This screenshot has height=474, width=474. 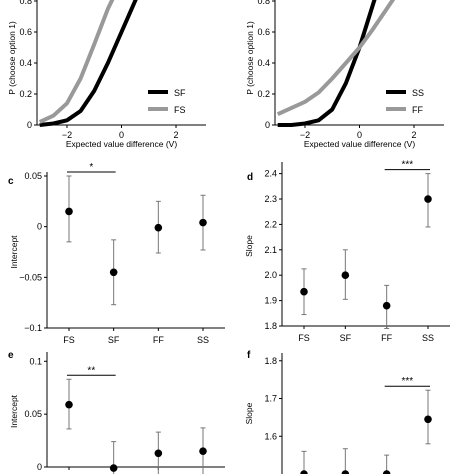 I want to click on y-tick-label: −0.1, so click(x=33, y=328).